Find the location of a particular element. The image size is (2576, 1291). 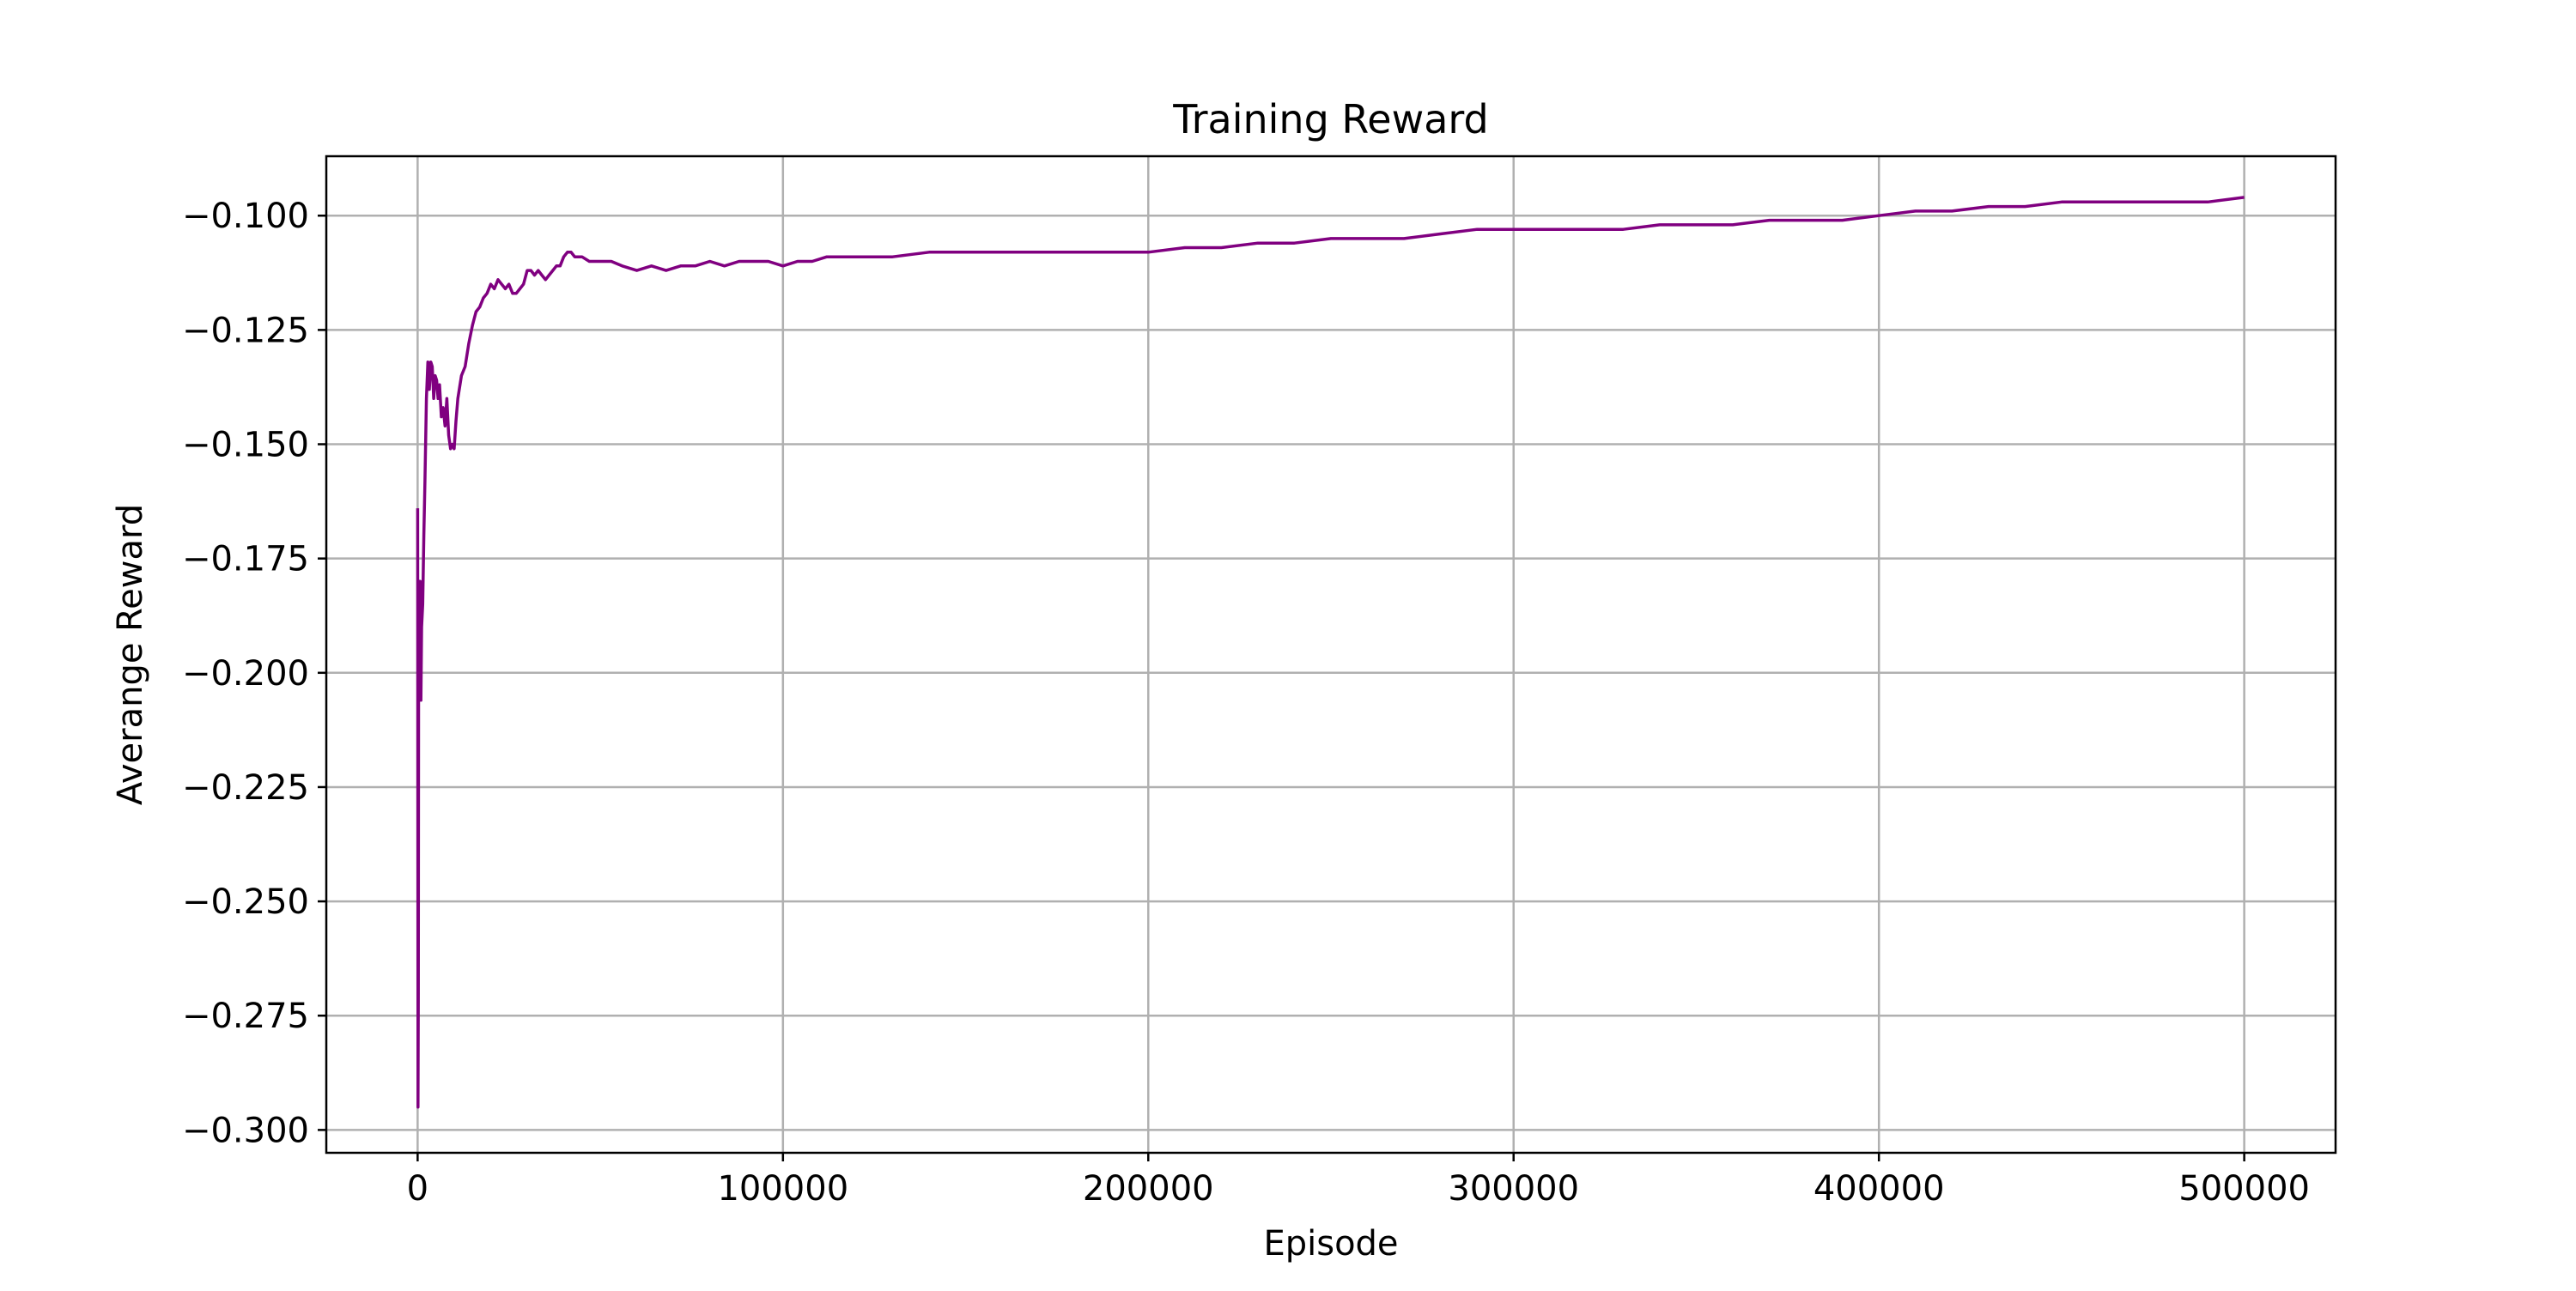

y-tick-label: −0.300 is located at coordinates (246, 1130).